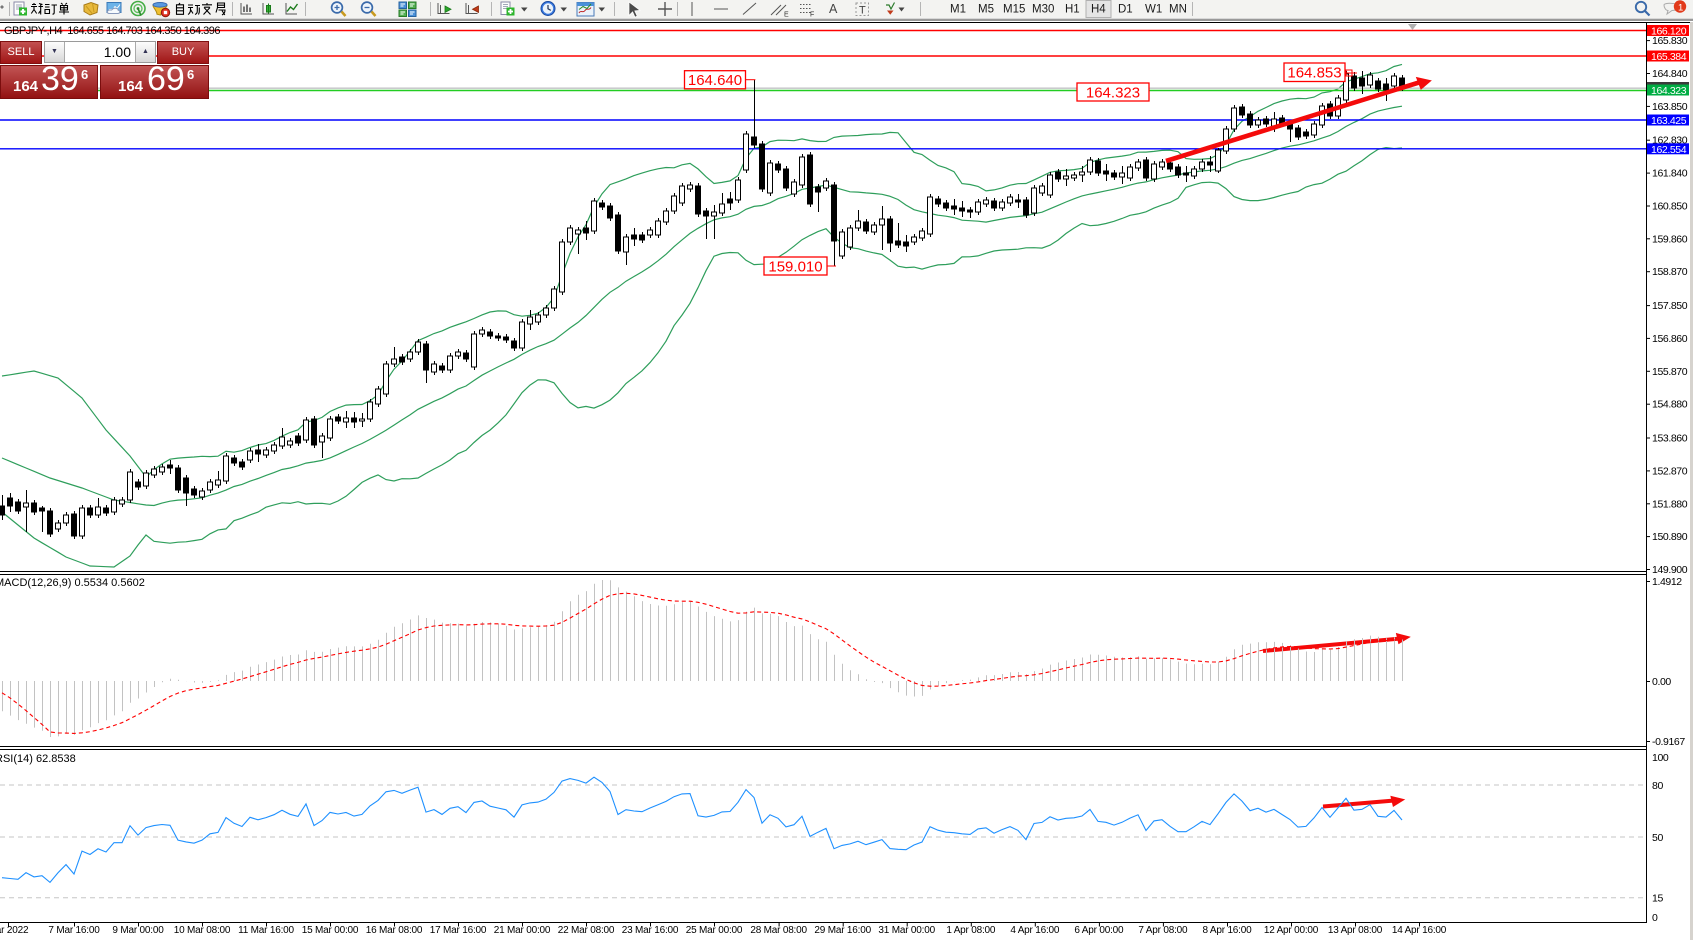 The image size is (1693, 940). Describe the element at coordinates (1670, 239) in the screenshot. I see `svg-text: 159.860` at that location.